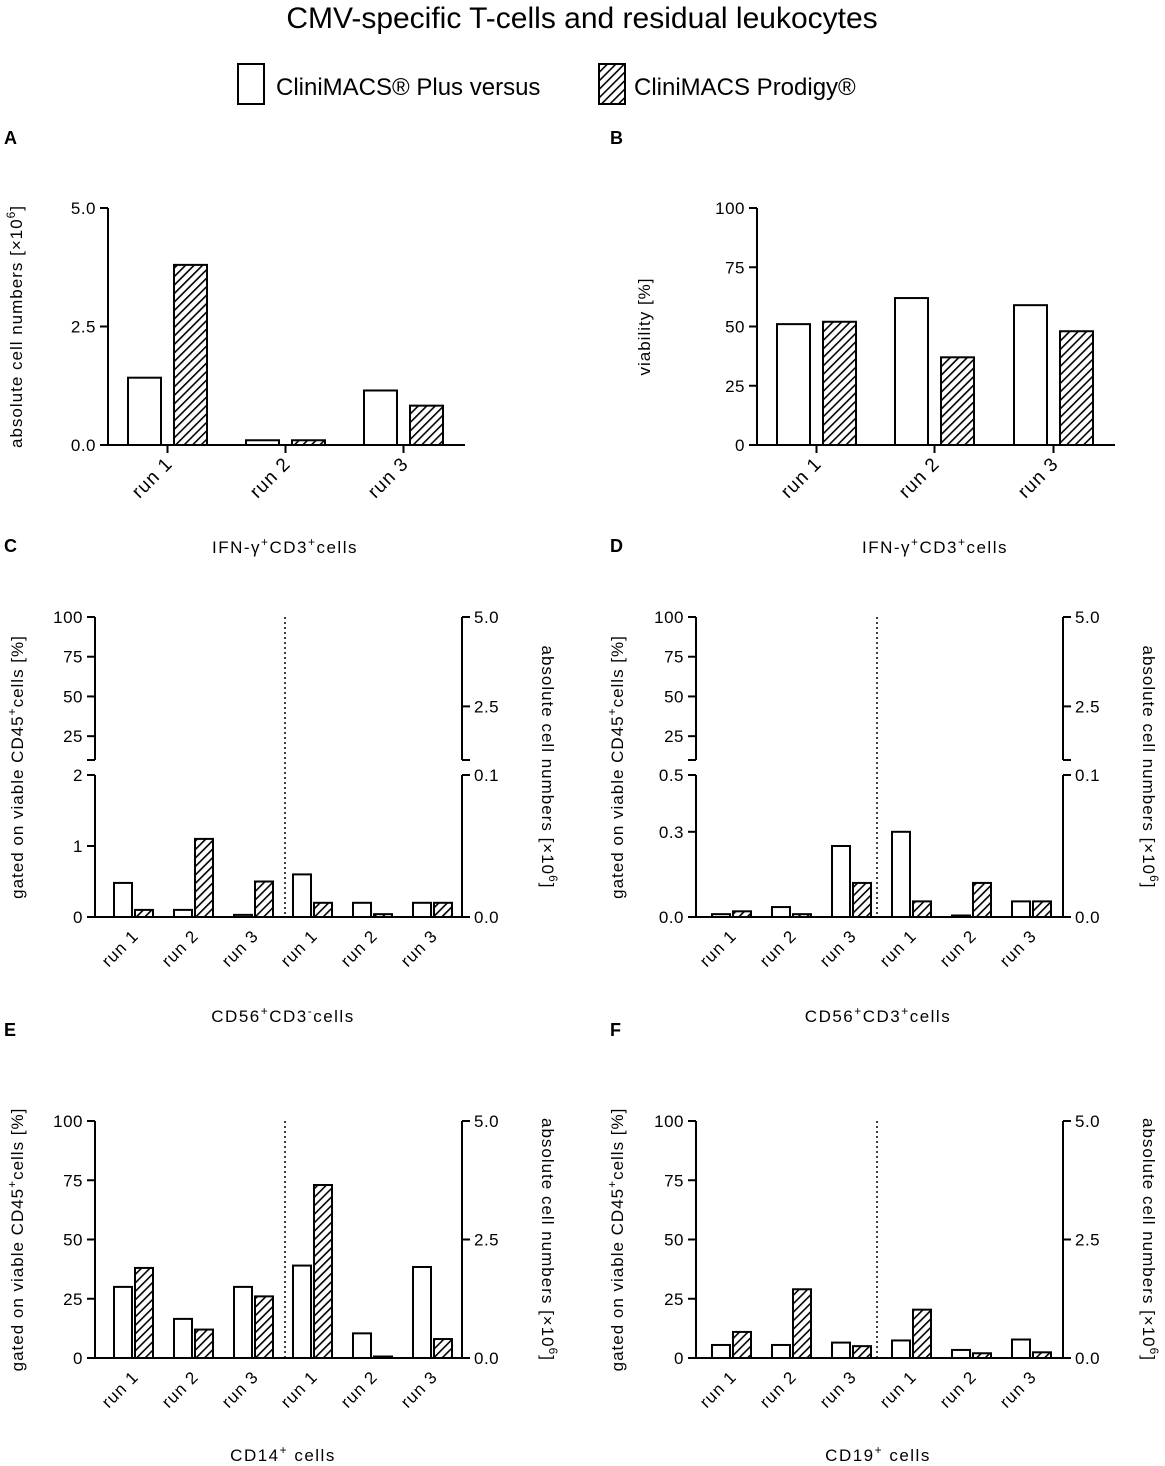  Describe the element at coordinates (283, 1454) in the screenshot. I see `panel-title: CD14+ cells` at that location.